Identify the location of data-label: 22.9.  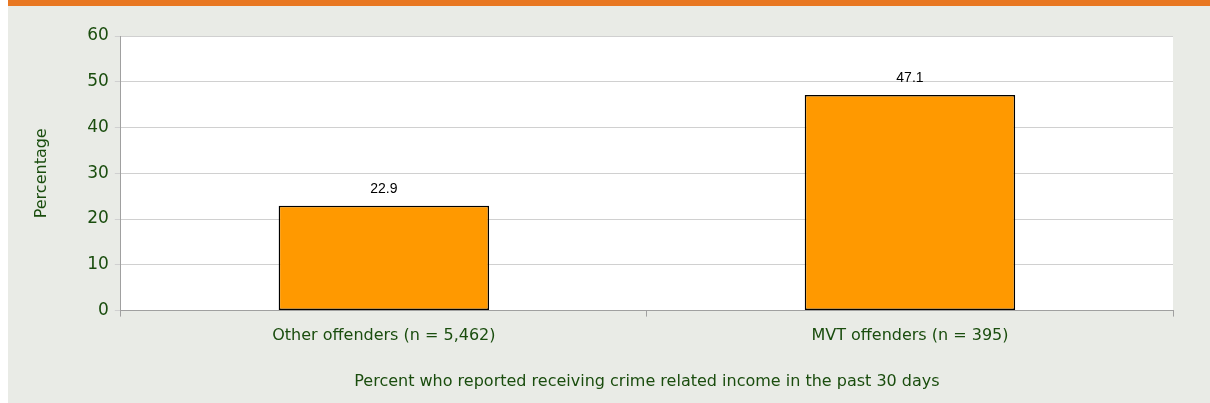
(384, 187).